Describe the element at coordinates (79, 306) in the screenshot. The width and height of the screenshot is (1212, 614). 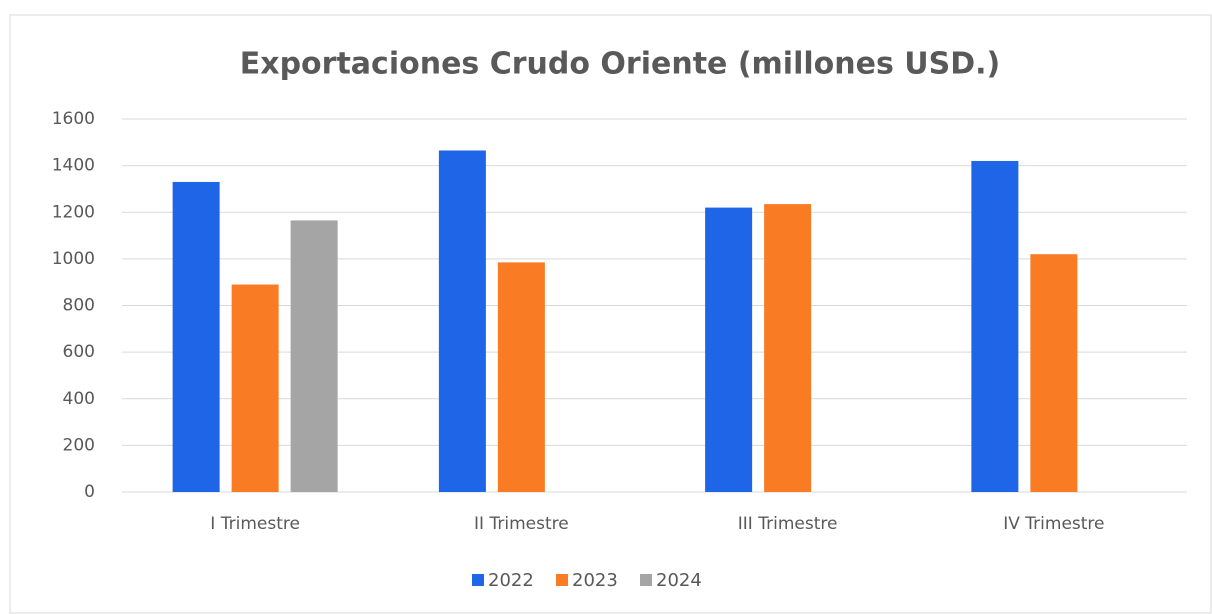
I see `y-tick-label: 800` at that location.